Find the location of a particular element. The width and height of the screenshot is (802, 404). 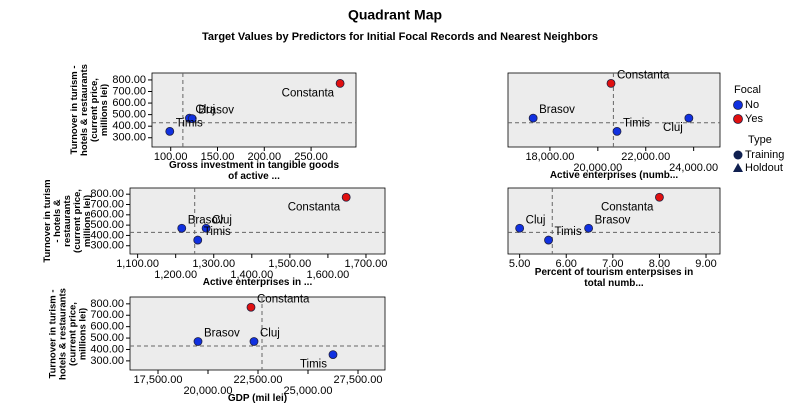

x-tick-label: 100.00 is located at coordinates (171, 157).